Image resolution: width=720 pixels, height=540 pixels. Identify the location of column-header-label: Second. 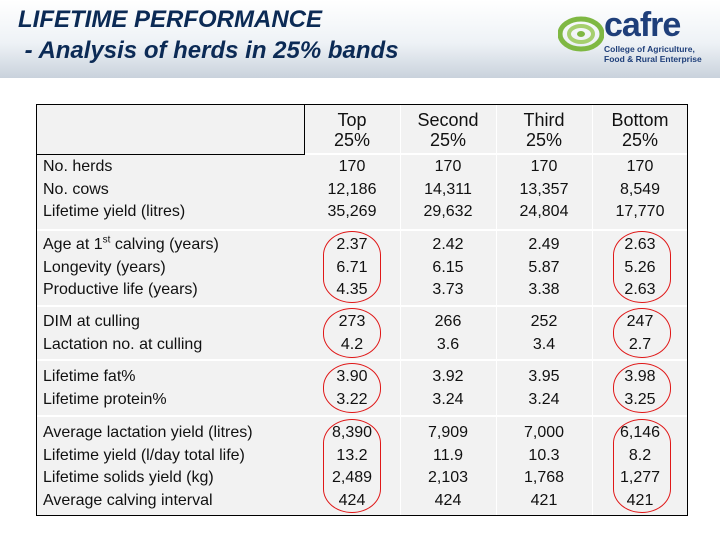
(448, 120).